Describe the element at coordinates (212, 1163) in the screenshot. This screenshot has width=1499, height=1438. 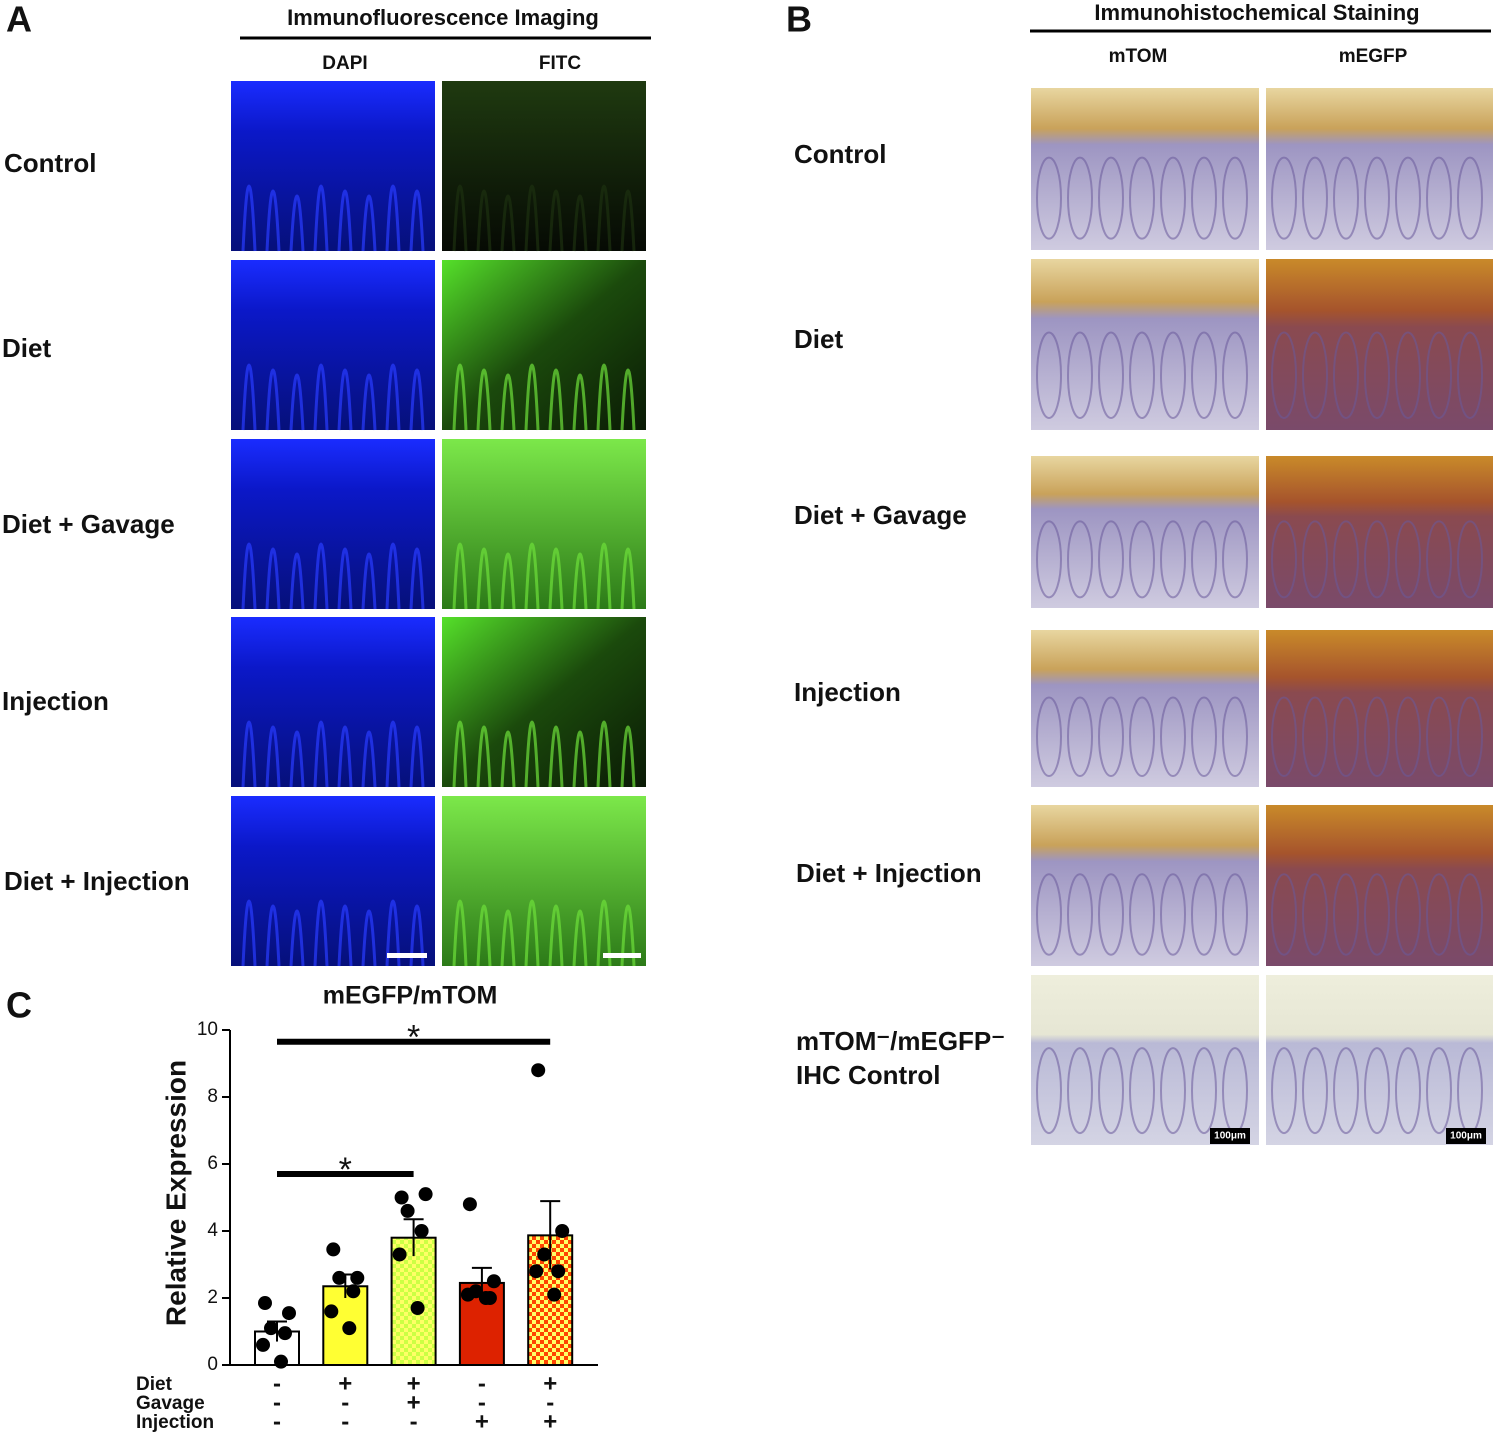
I see `y-tick-label: 6` at that location.